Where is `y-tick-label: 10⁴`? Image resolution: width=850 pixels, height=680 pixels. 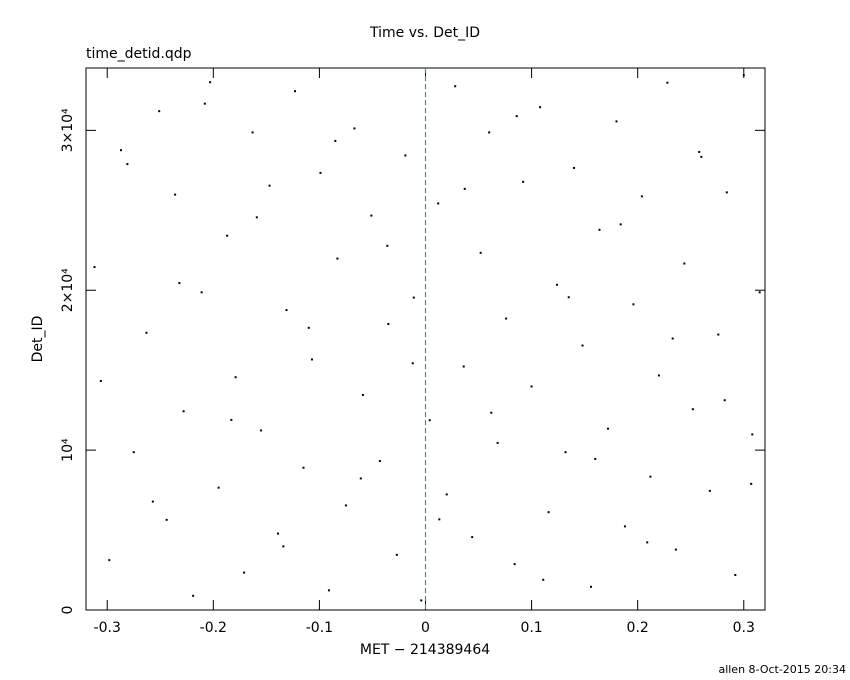
y-tick-label: 10⁴ is located at coordinates (68, 450).